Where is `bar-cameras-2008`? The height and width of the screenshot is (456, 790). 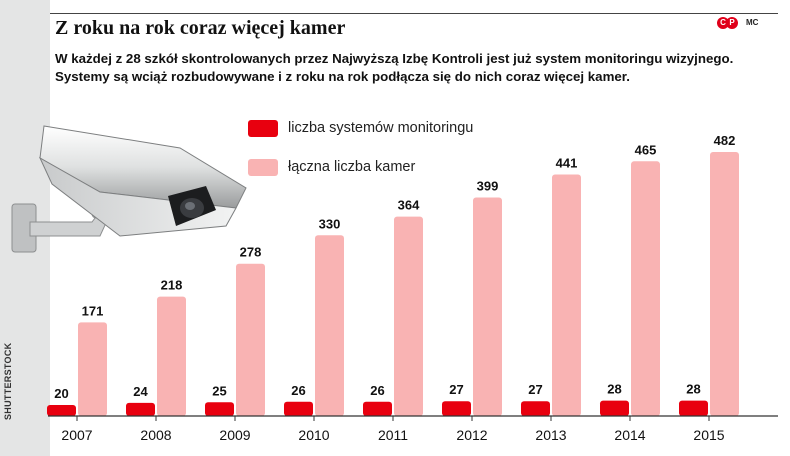
bar-cameras-2008 is located at coordinates (171, 356).